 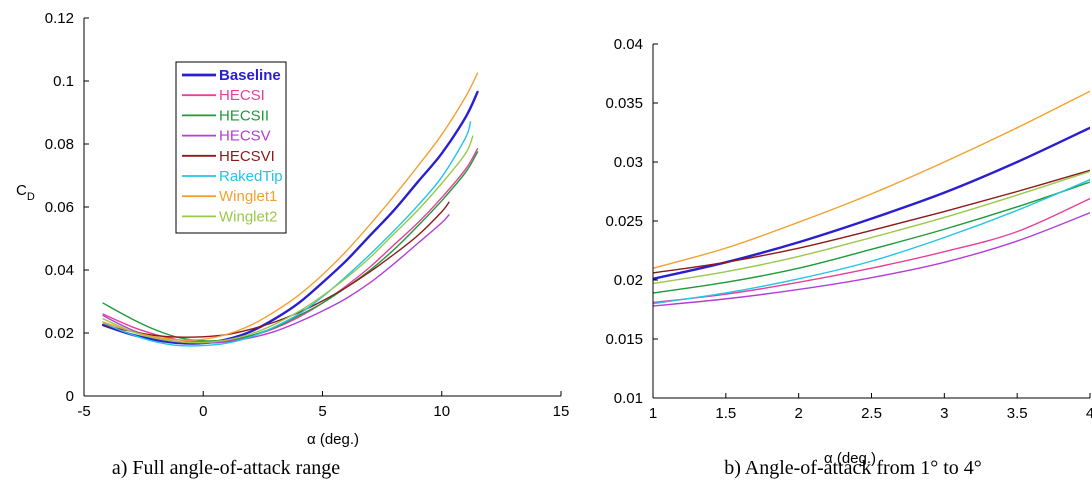 What do you see at coordinates (244, 115) in the screenshot?
I see `legend-label-hecsii: HECSII` at bounding box center [244, 115].